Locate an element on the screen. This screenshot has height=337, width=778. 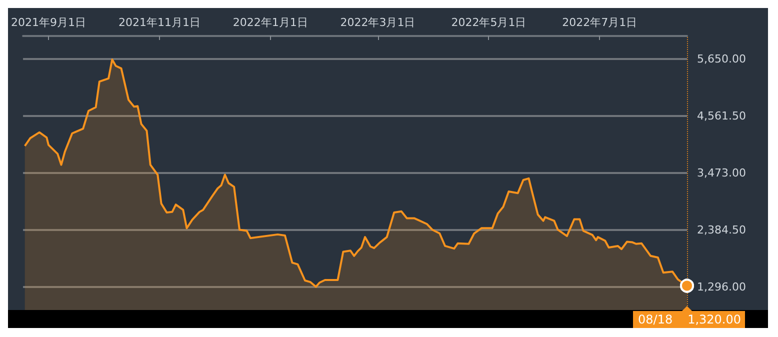
annotation: 08/18 is located at coordinates (655, 319).